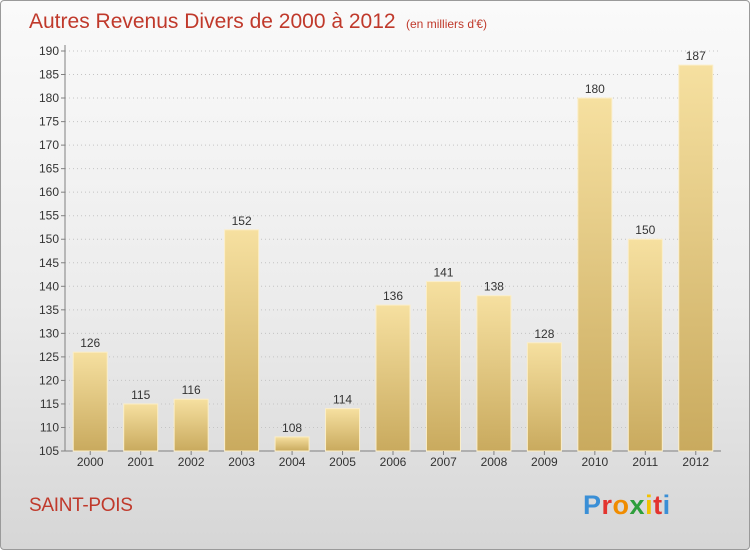 The image size is (750, 550). What do you see at coordinates (494, 462) in the screenshot?
I see `x-tick-label: 2008` at bounding box center [494, 462].